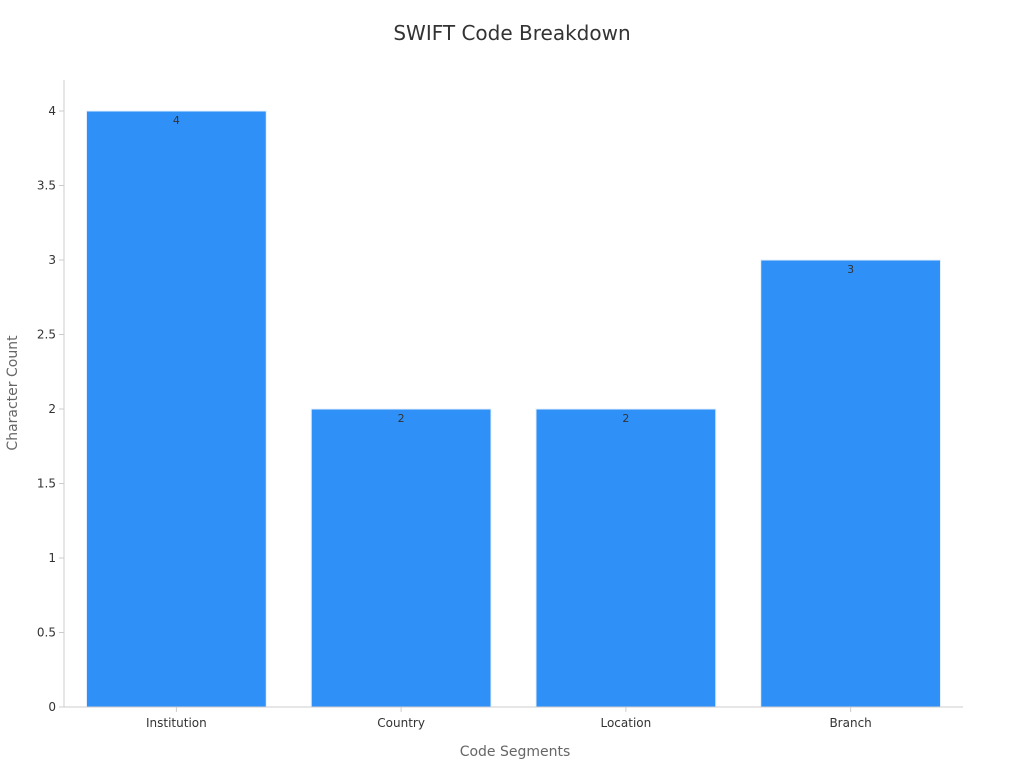 The width and height of the screenshot is (1024, 772). I want to click on y-tick-label: 4, so click(52, 111).